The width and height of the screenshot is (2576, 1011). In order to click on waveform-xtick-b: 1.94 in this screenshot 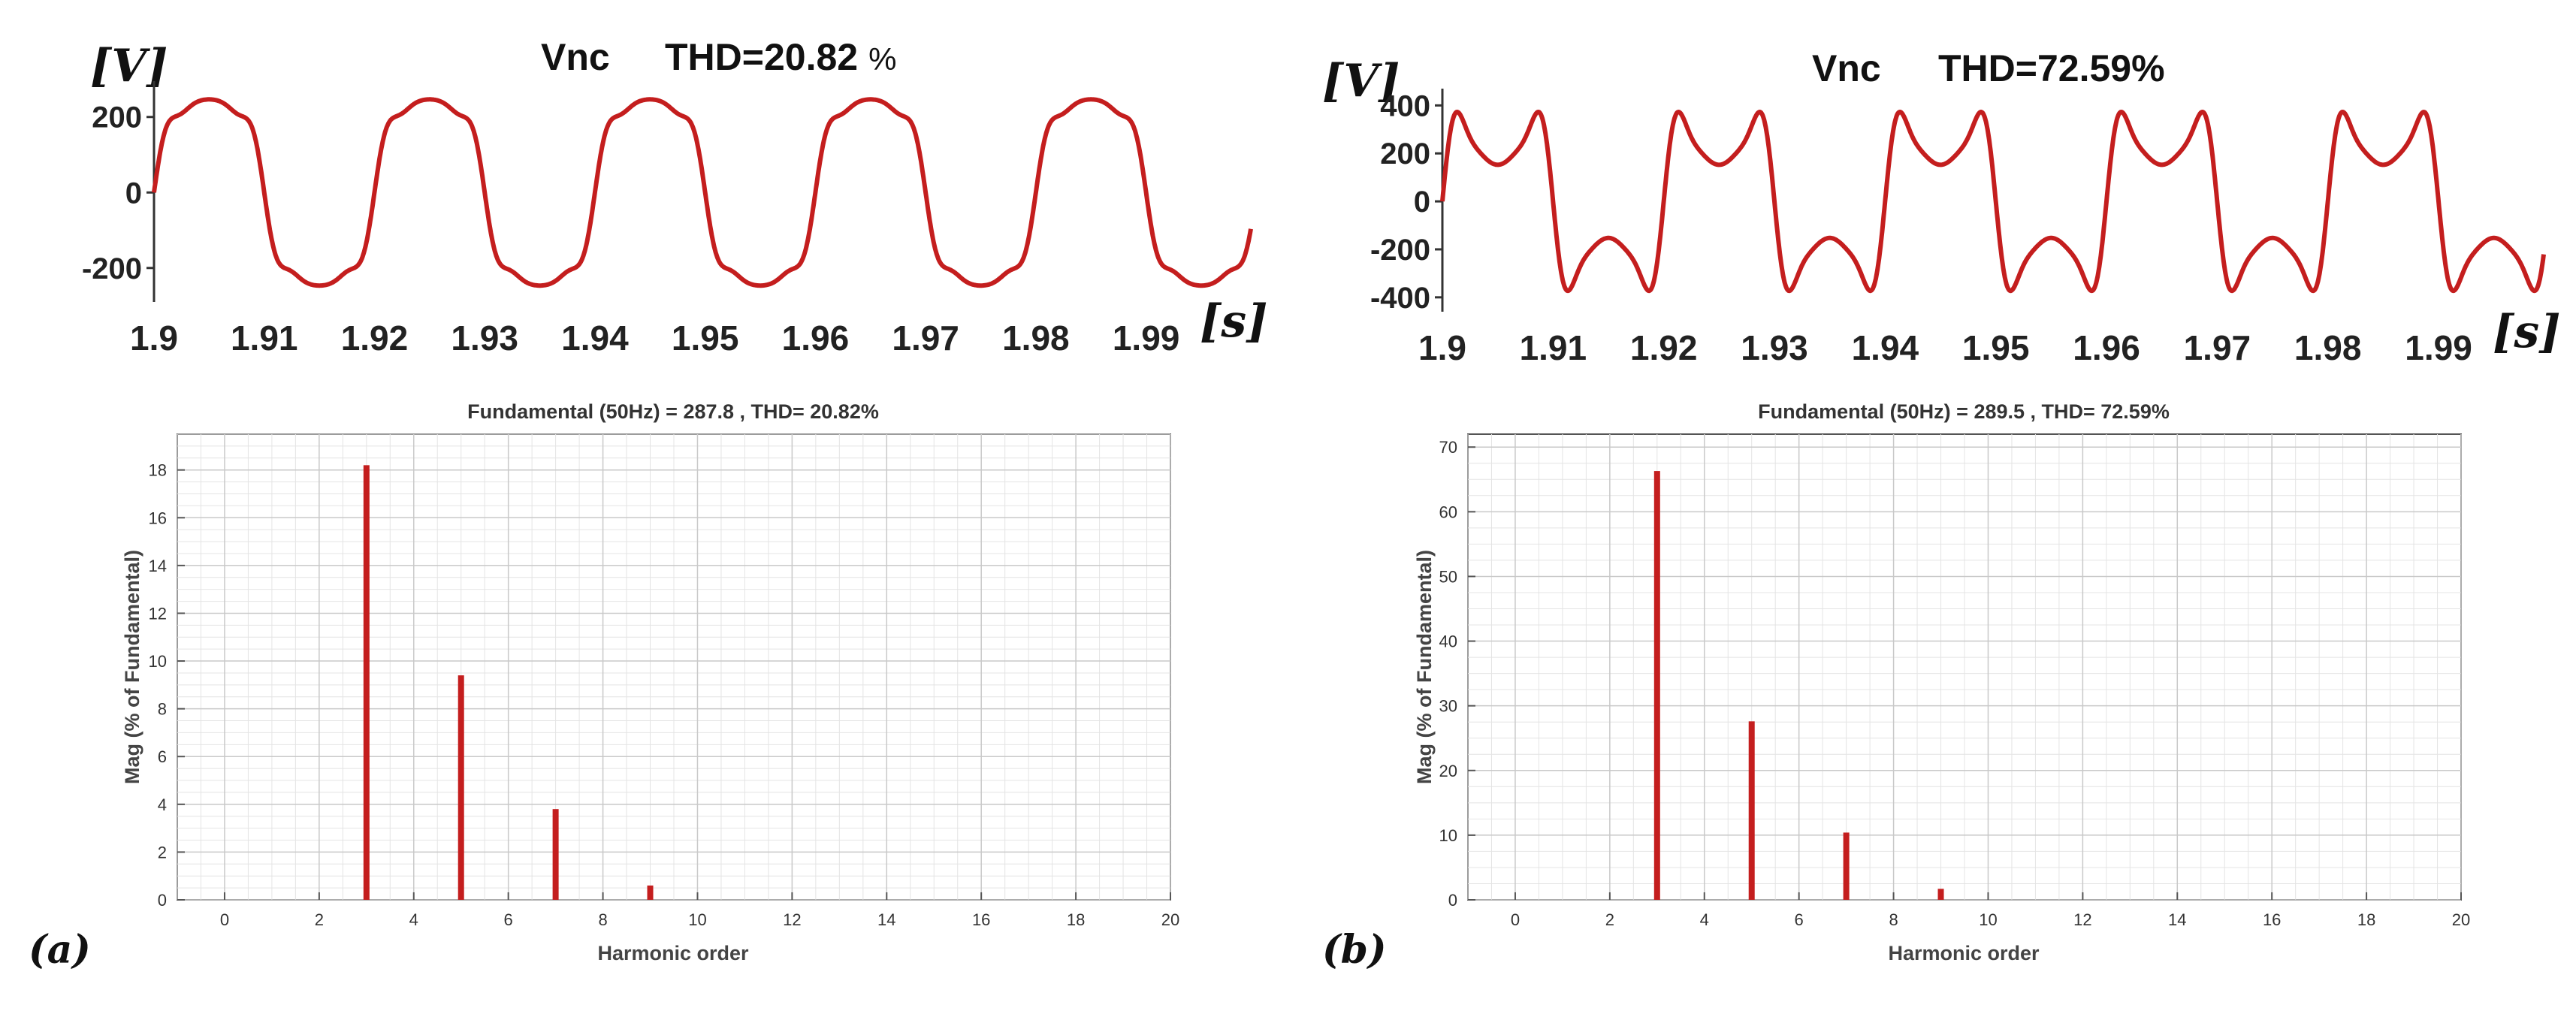, I will do `click(1885, 347)`.